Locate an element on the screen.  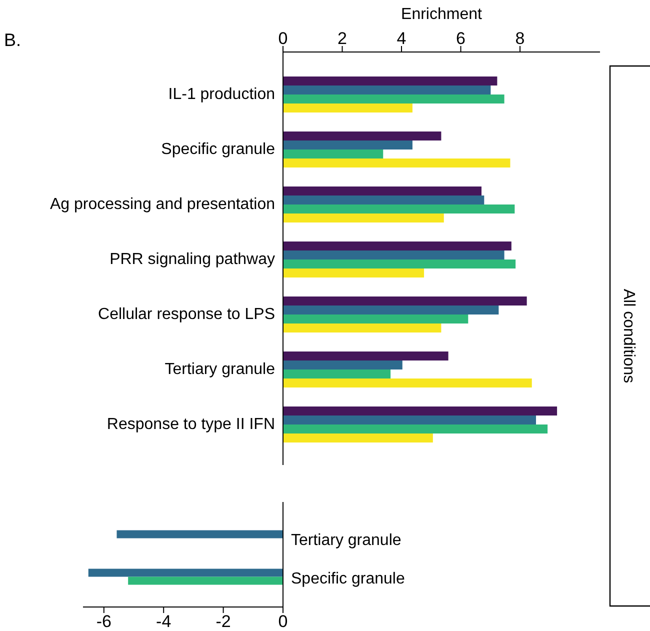
x-tick-label: 6 is located at coordinates (461, 38).